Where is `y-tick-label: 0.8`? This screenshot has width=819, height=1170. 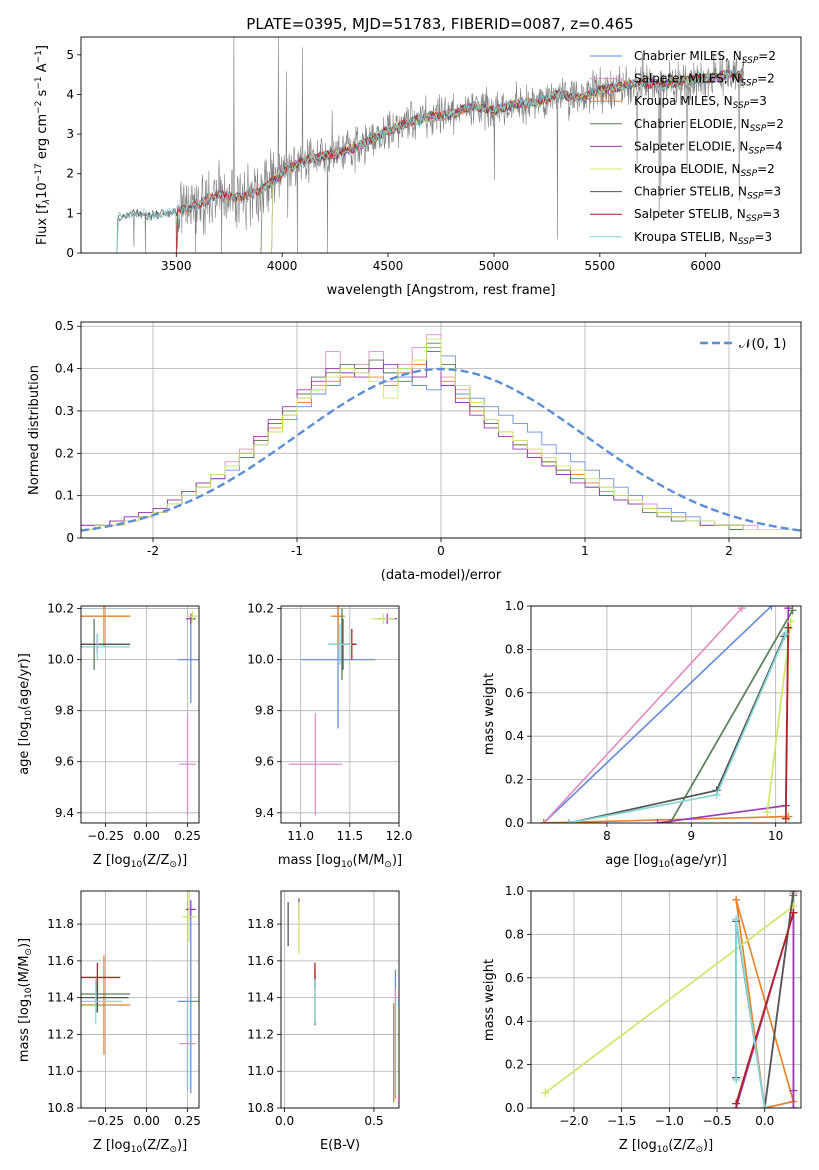 y-tick-label: 0.8 is located at coordinates (514, 649).